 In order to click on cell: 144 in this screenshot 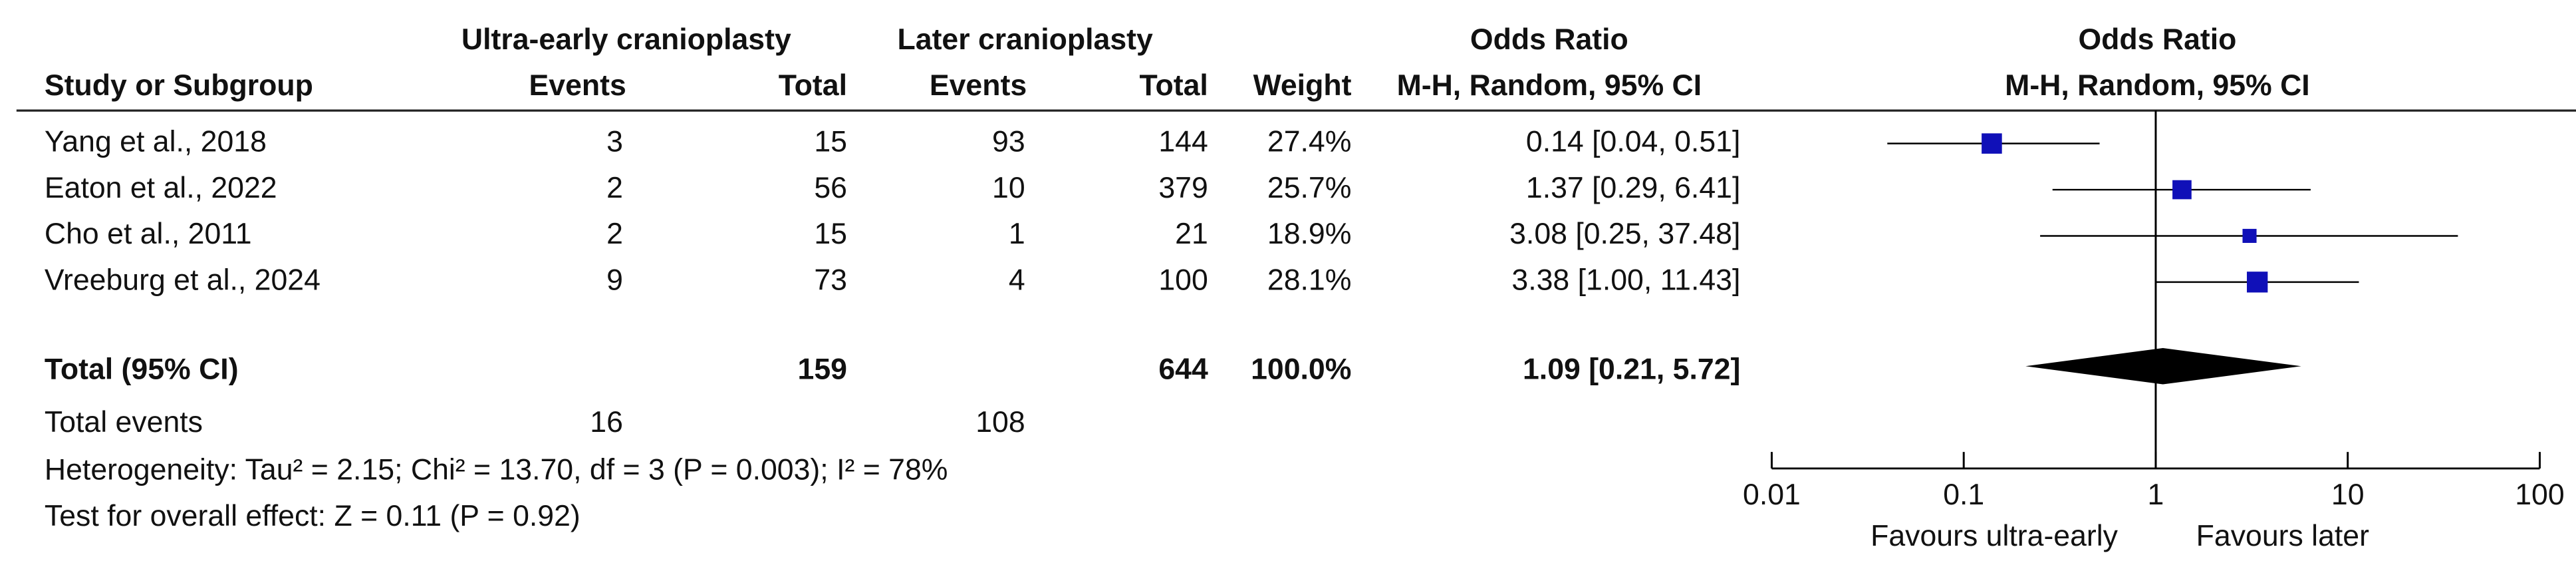, I will do `click(1183, 141)`.